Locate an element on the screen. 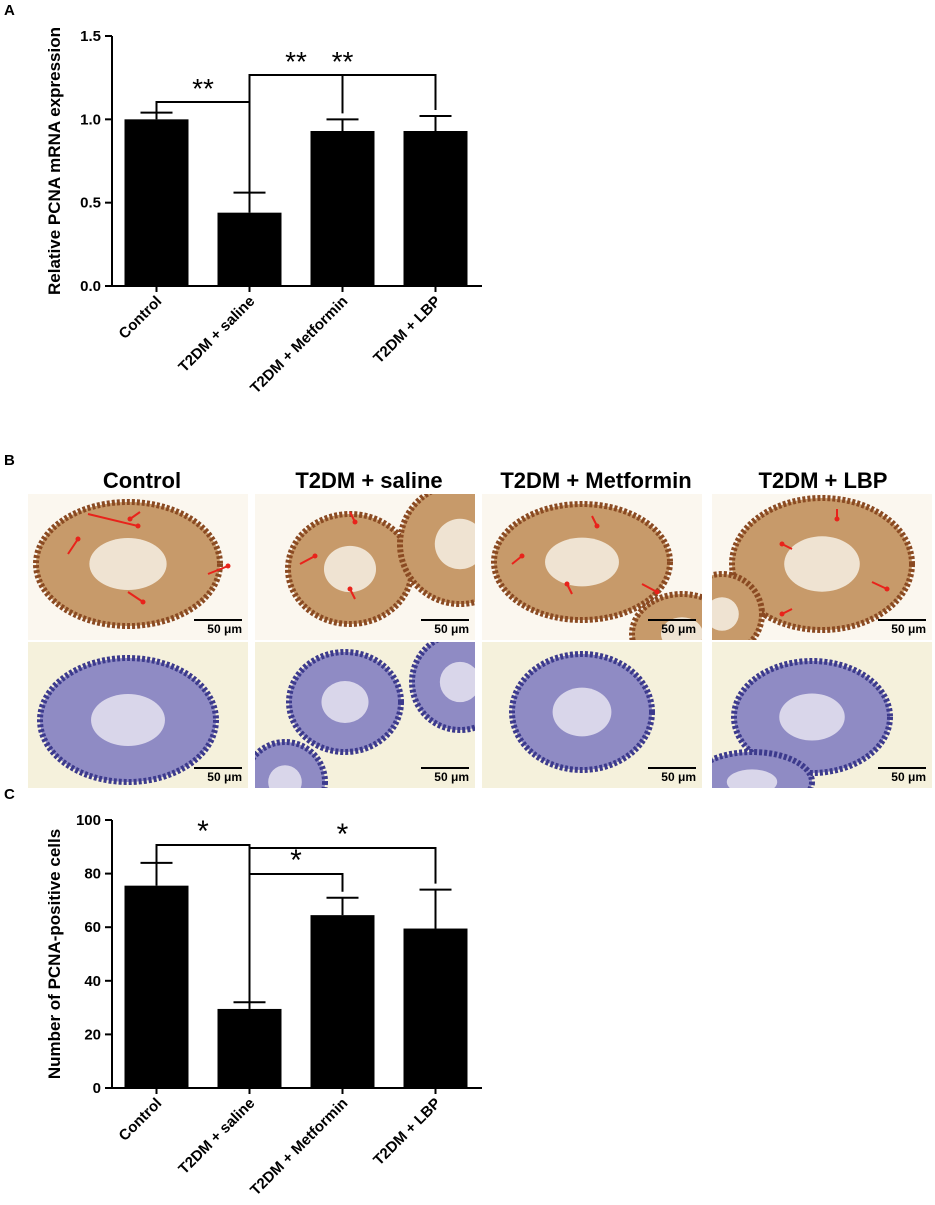 The width and height of the screenshot is (935, 1205). micrograph-title-metformin: T2DM + Metformin is located at coordinates (596, 480).